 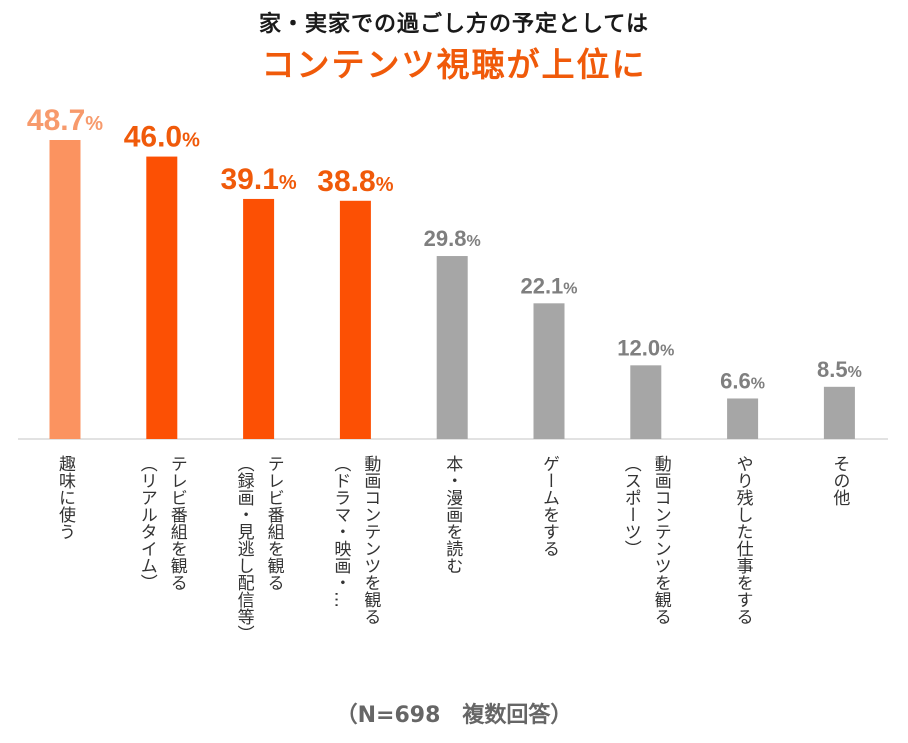 What do you see at coordinates (153, 137) in the screenshot?
I see `bar-value-number: 46.0` at bounding box center [153, 137].